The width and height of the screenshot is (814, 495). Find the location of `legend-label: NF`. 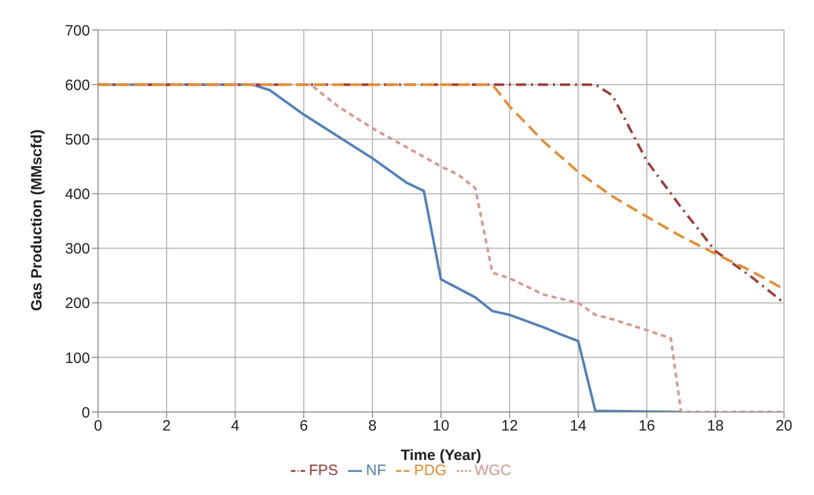

legend-label: NF is located at coordinates (376, 470).